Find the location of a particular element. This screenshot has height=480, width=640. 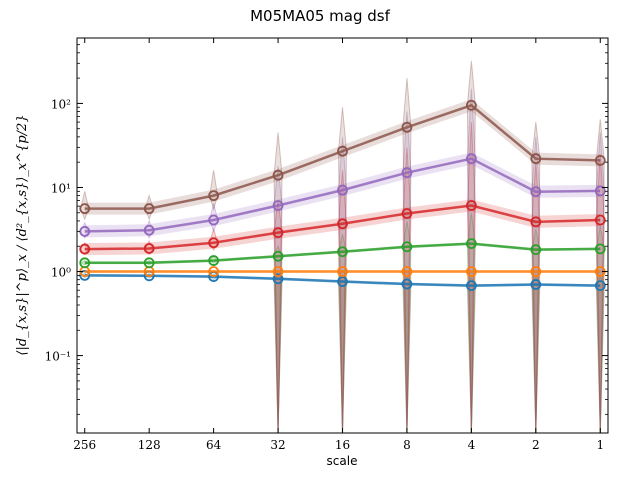

chart-title: M05MA05 mag dsf is located at coordinates (320, 16).